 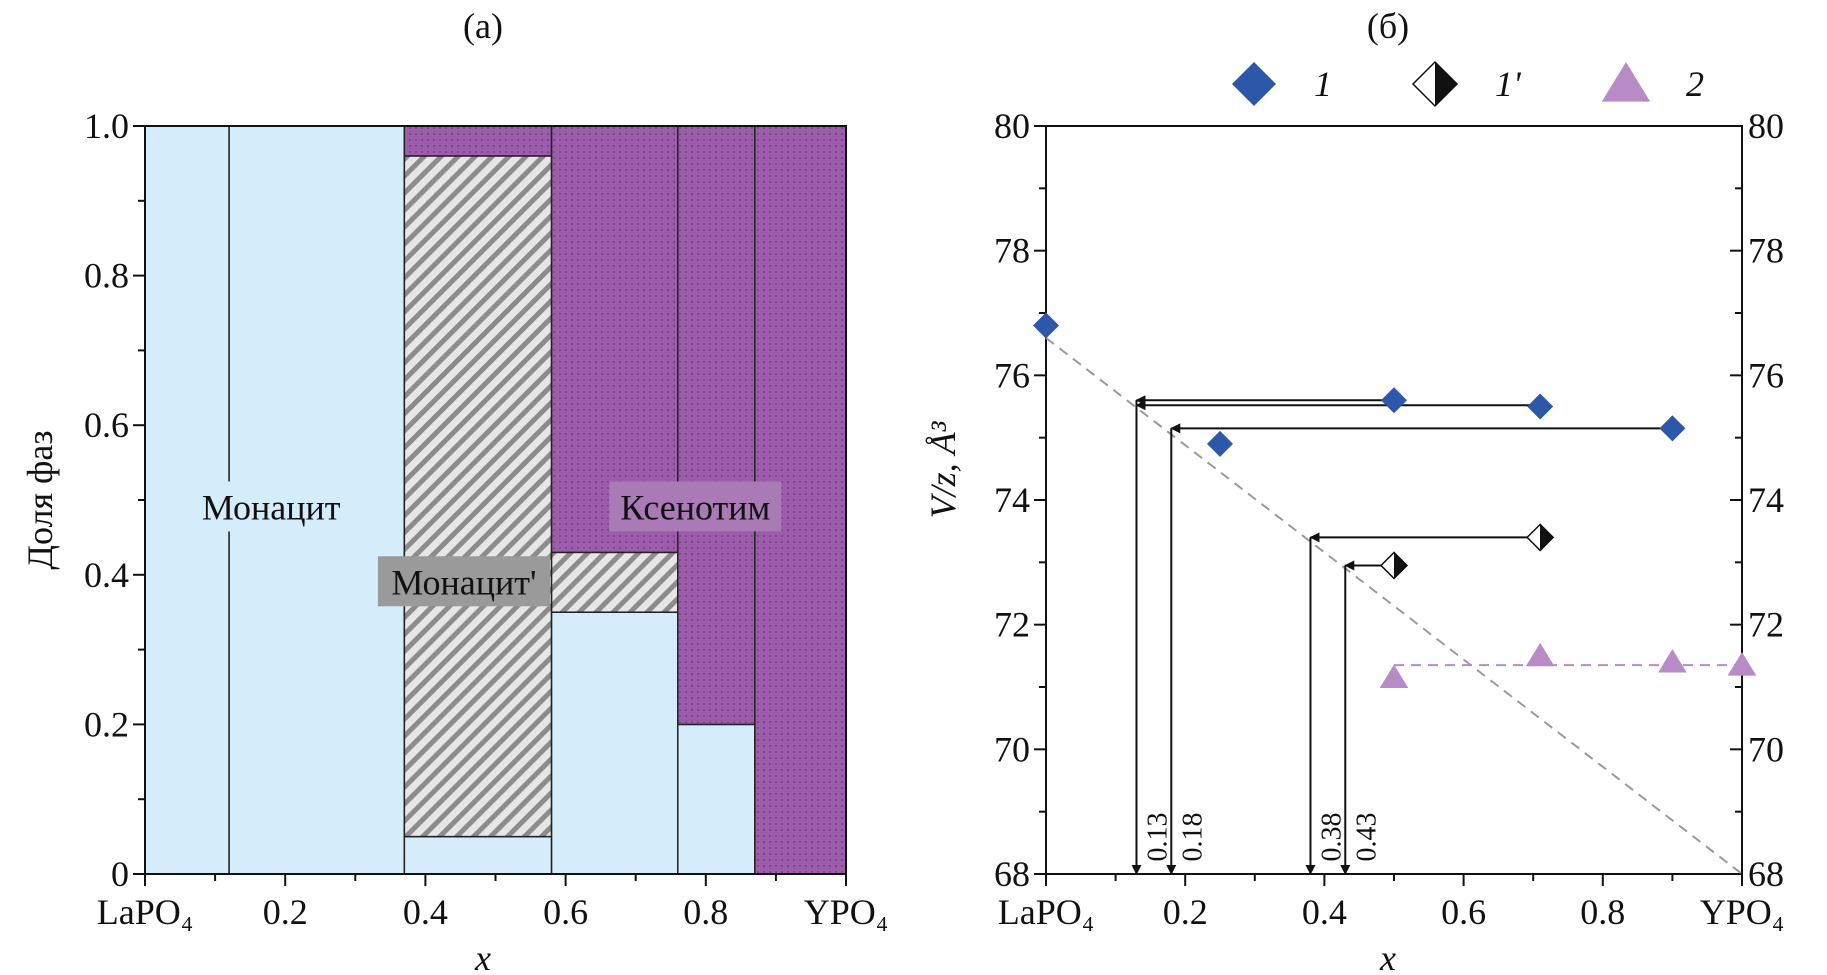 I want to click on y-tick-label-left: 78, so click(x=1012, y=251).